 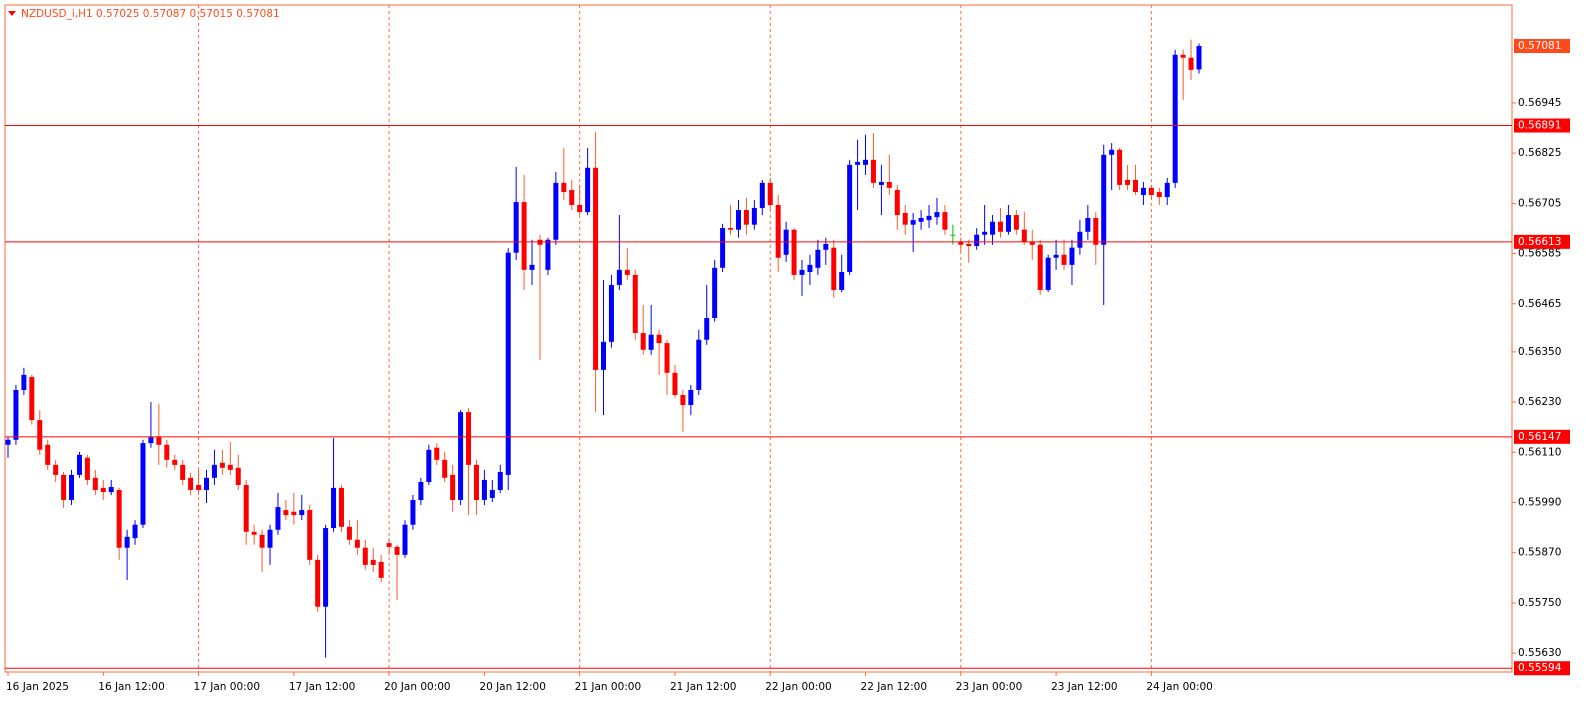 I want to click on level-label: 0.55594, so click(x=1540, y=668).